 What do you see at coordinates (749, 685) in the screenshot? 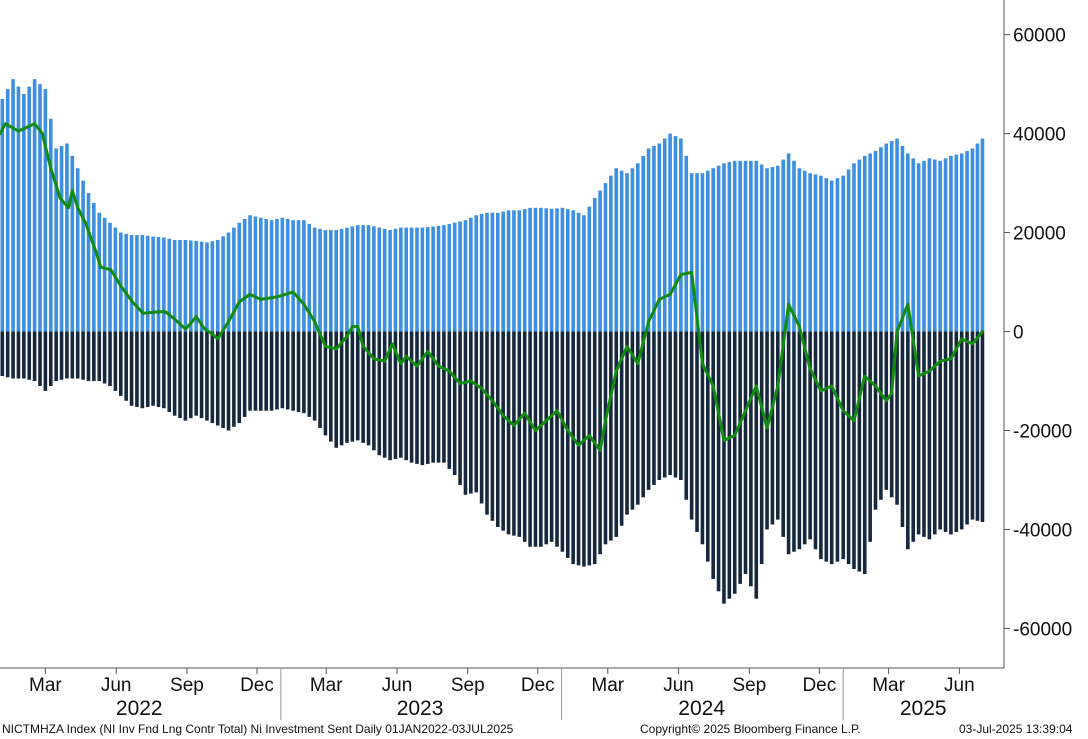
I see `x-tick-label: Sep` at bounding box center [749, 685].